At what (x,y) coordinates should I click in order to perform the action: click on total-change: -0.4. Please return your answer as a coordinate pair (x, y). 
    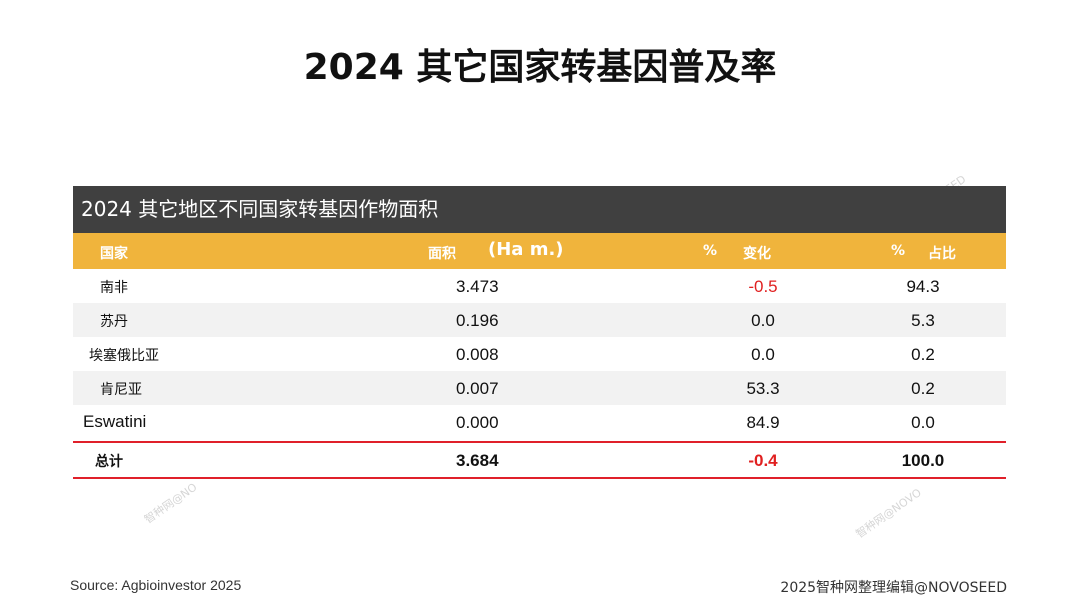
    Looking at the image, I should click on (763, 460).